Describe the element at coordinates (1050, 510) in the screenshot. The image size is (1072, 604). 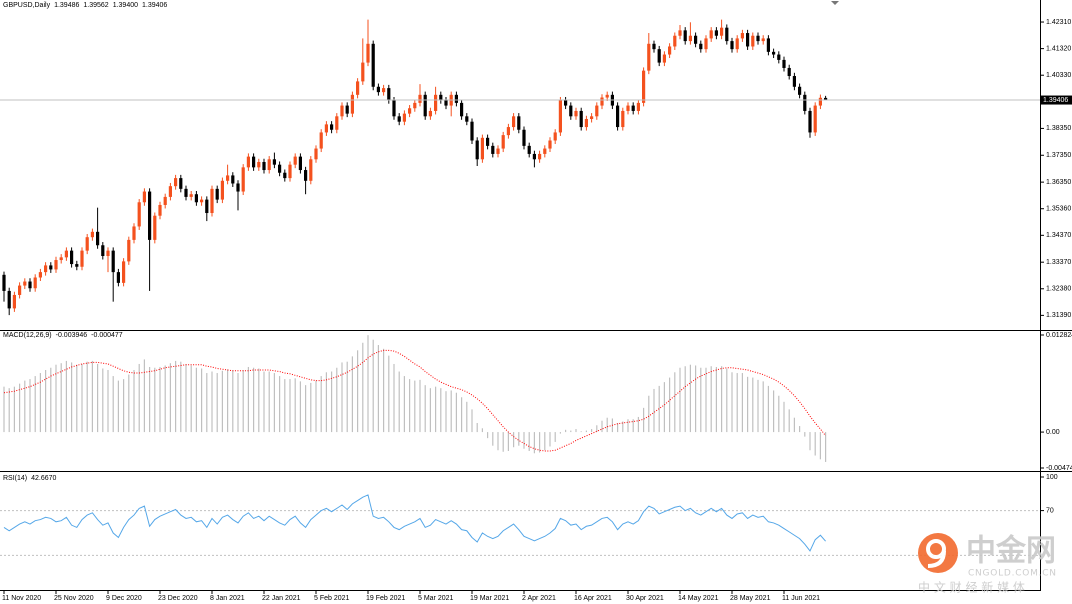
I see `y-tick-label: 70` at that location.